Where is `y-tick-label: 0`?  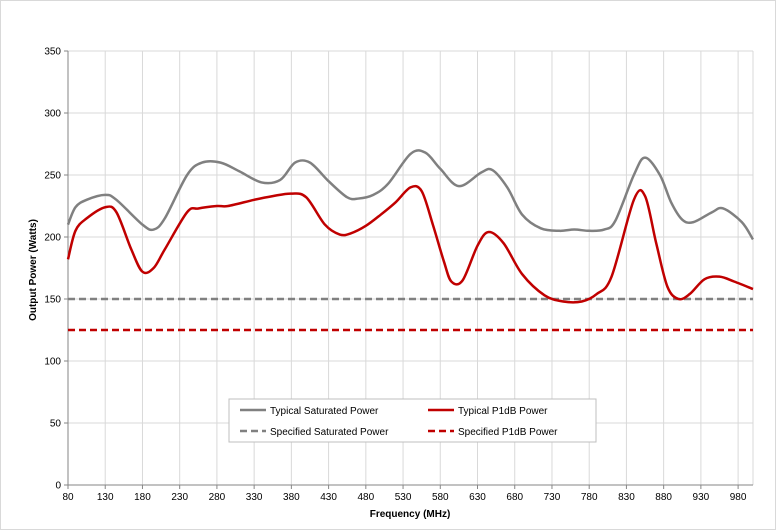
y-tick-label: 0 is located at coordinates (58, 486).